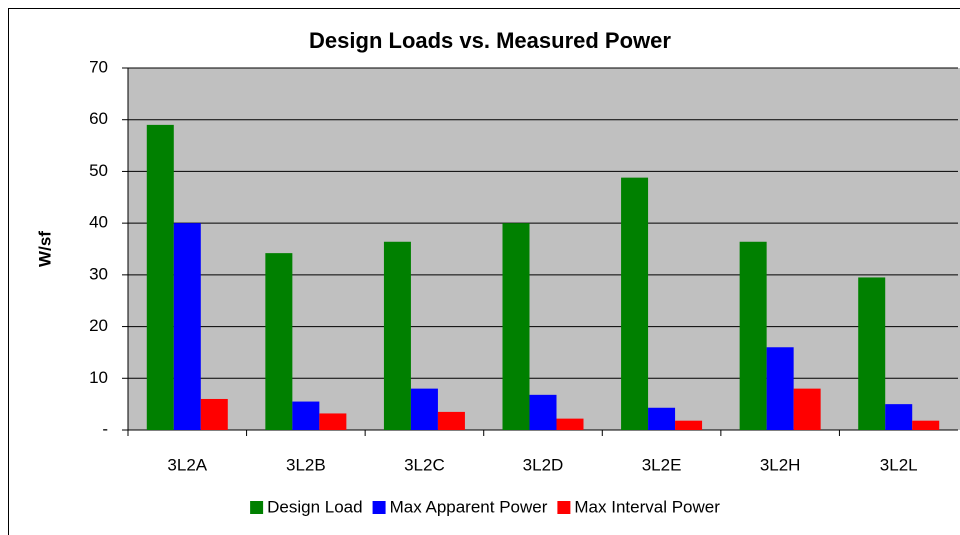 The image size is (960, 535). Describe the element at coordinates (98, 66) in the screenshot. I see `y-tick-label: 70` at that location.